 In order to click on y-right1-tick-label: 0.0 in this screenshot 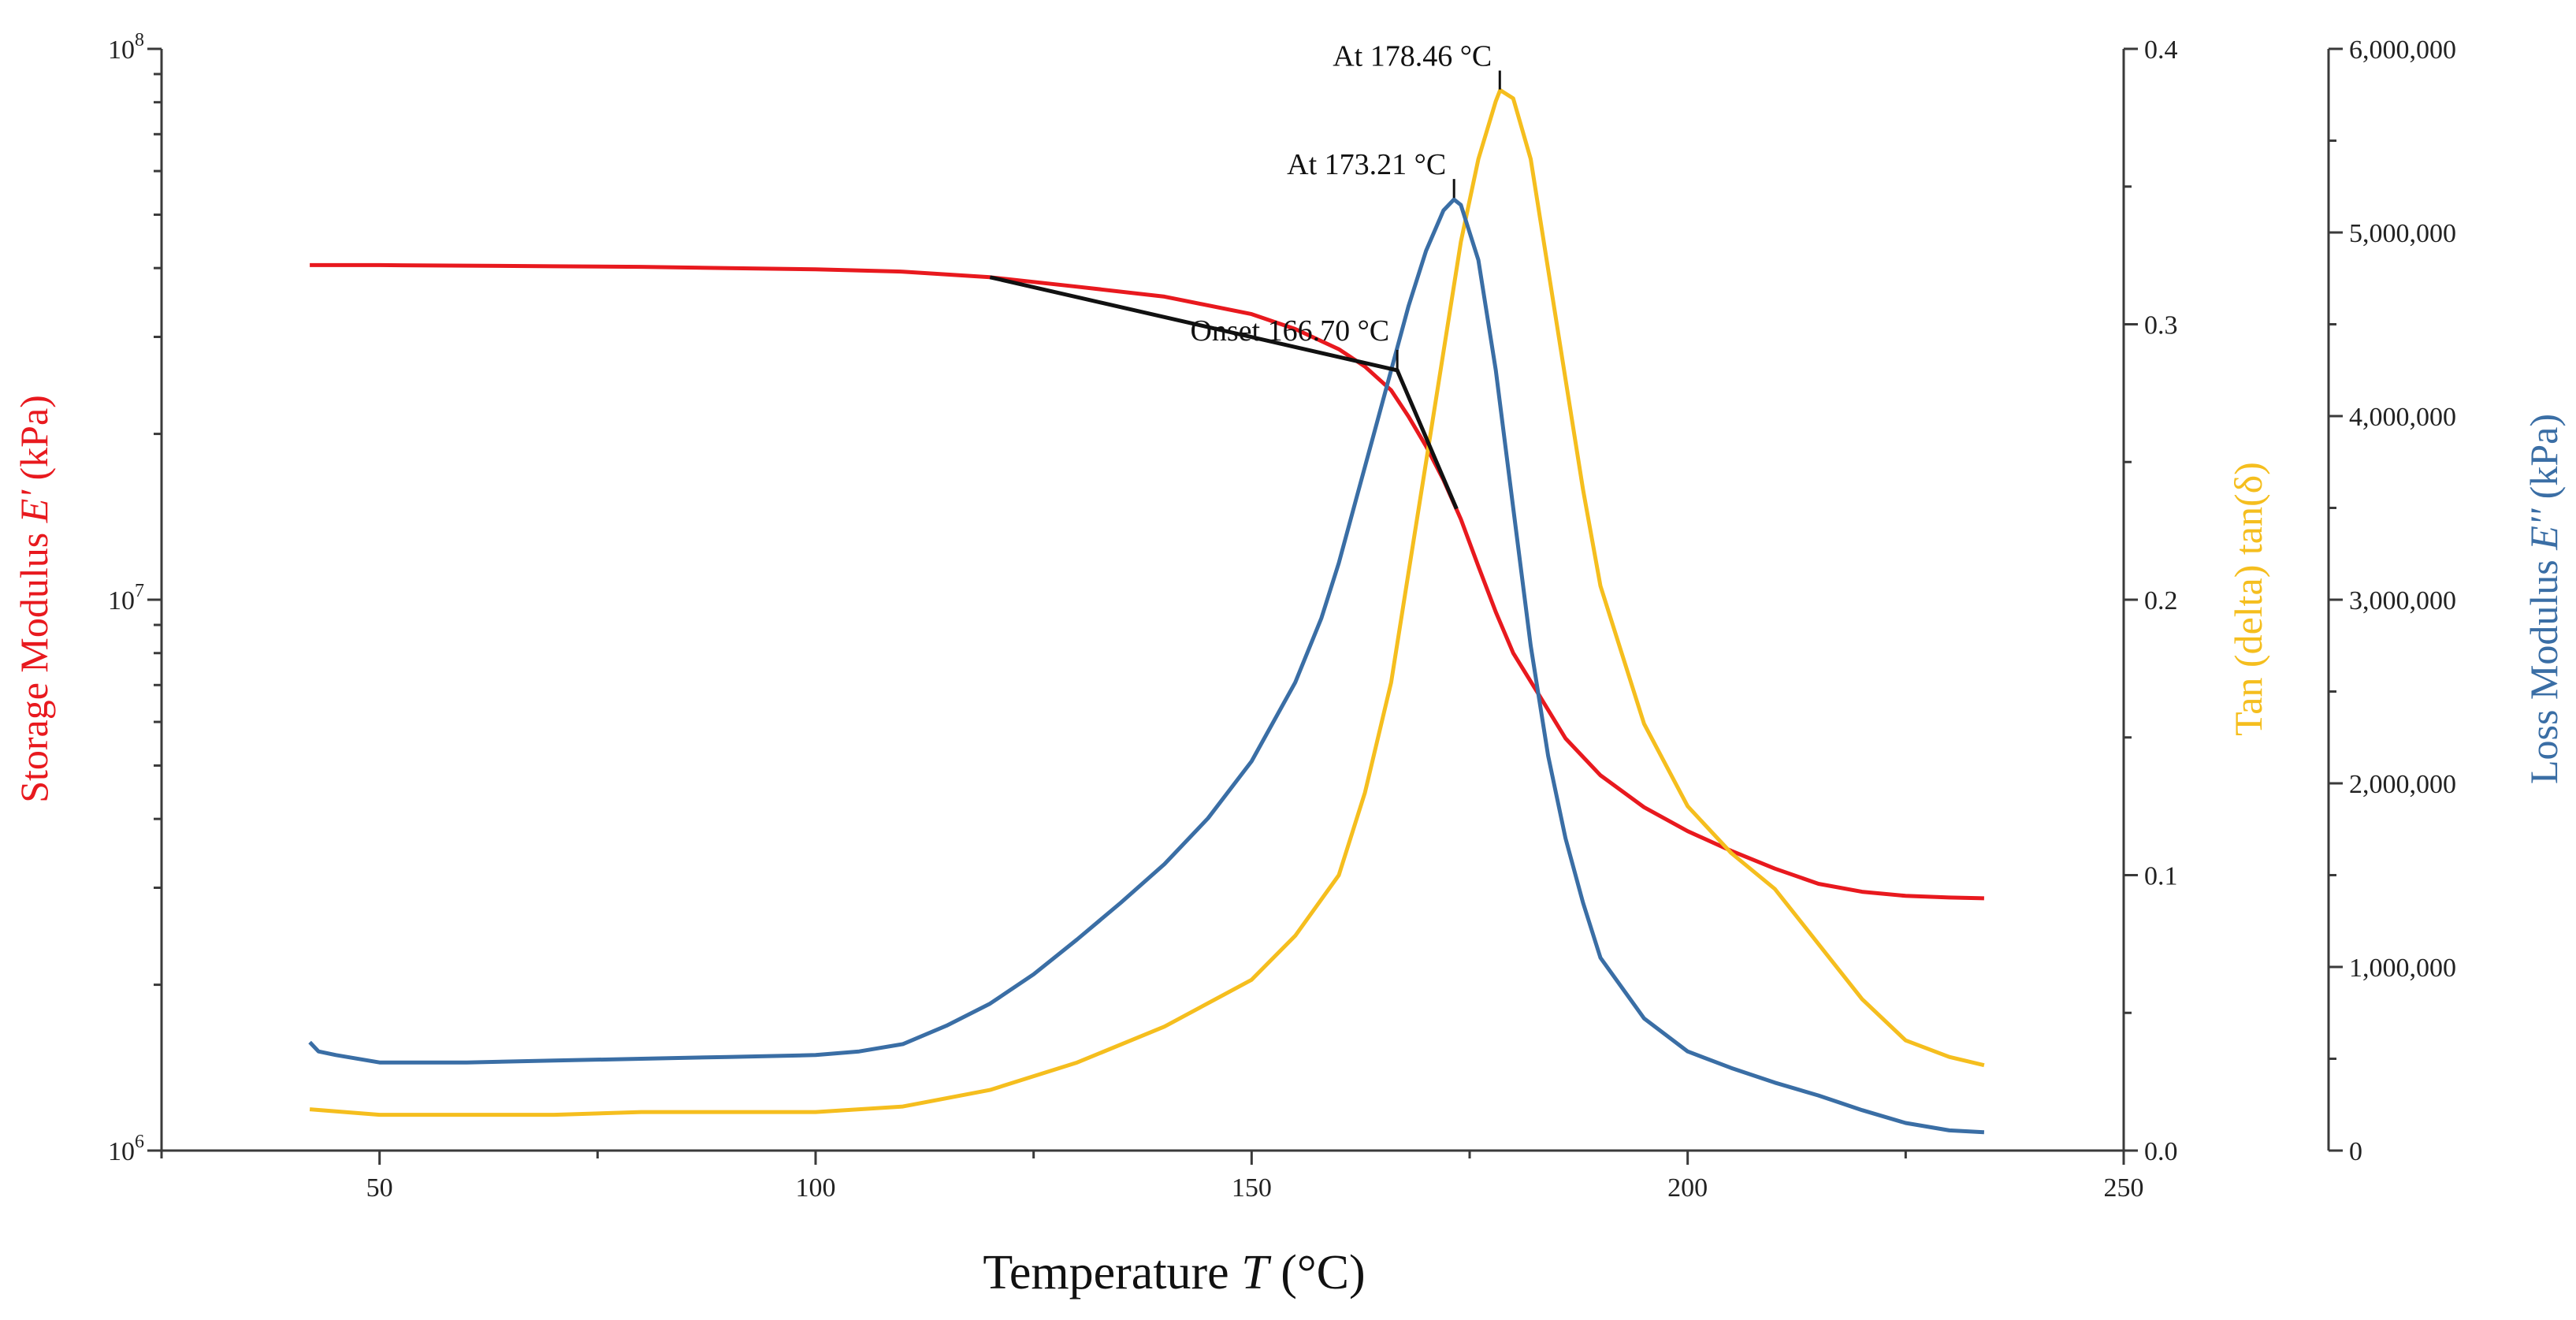, I will do `click(2161, 1152)`.